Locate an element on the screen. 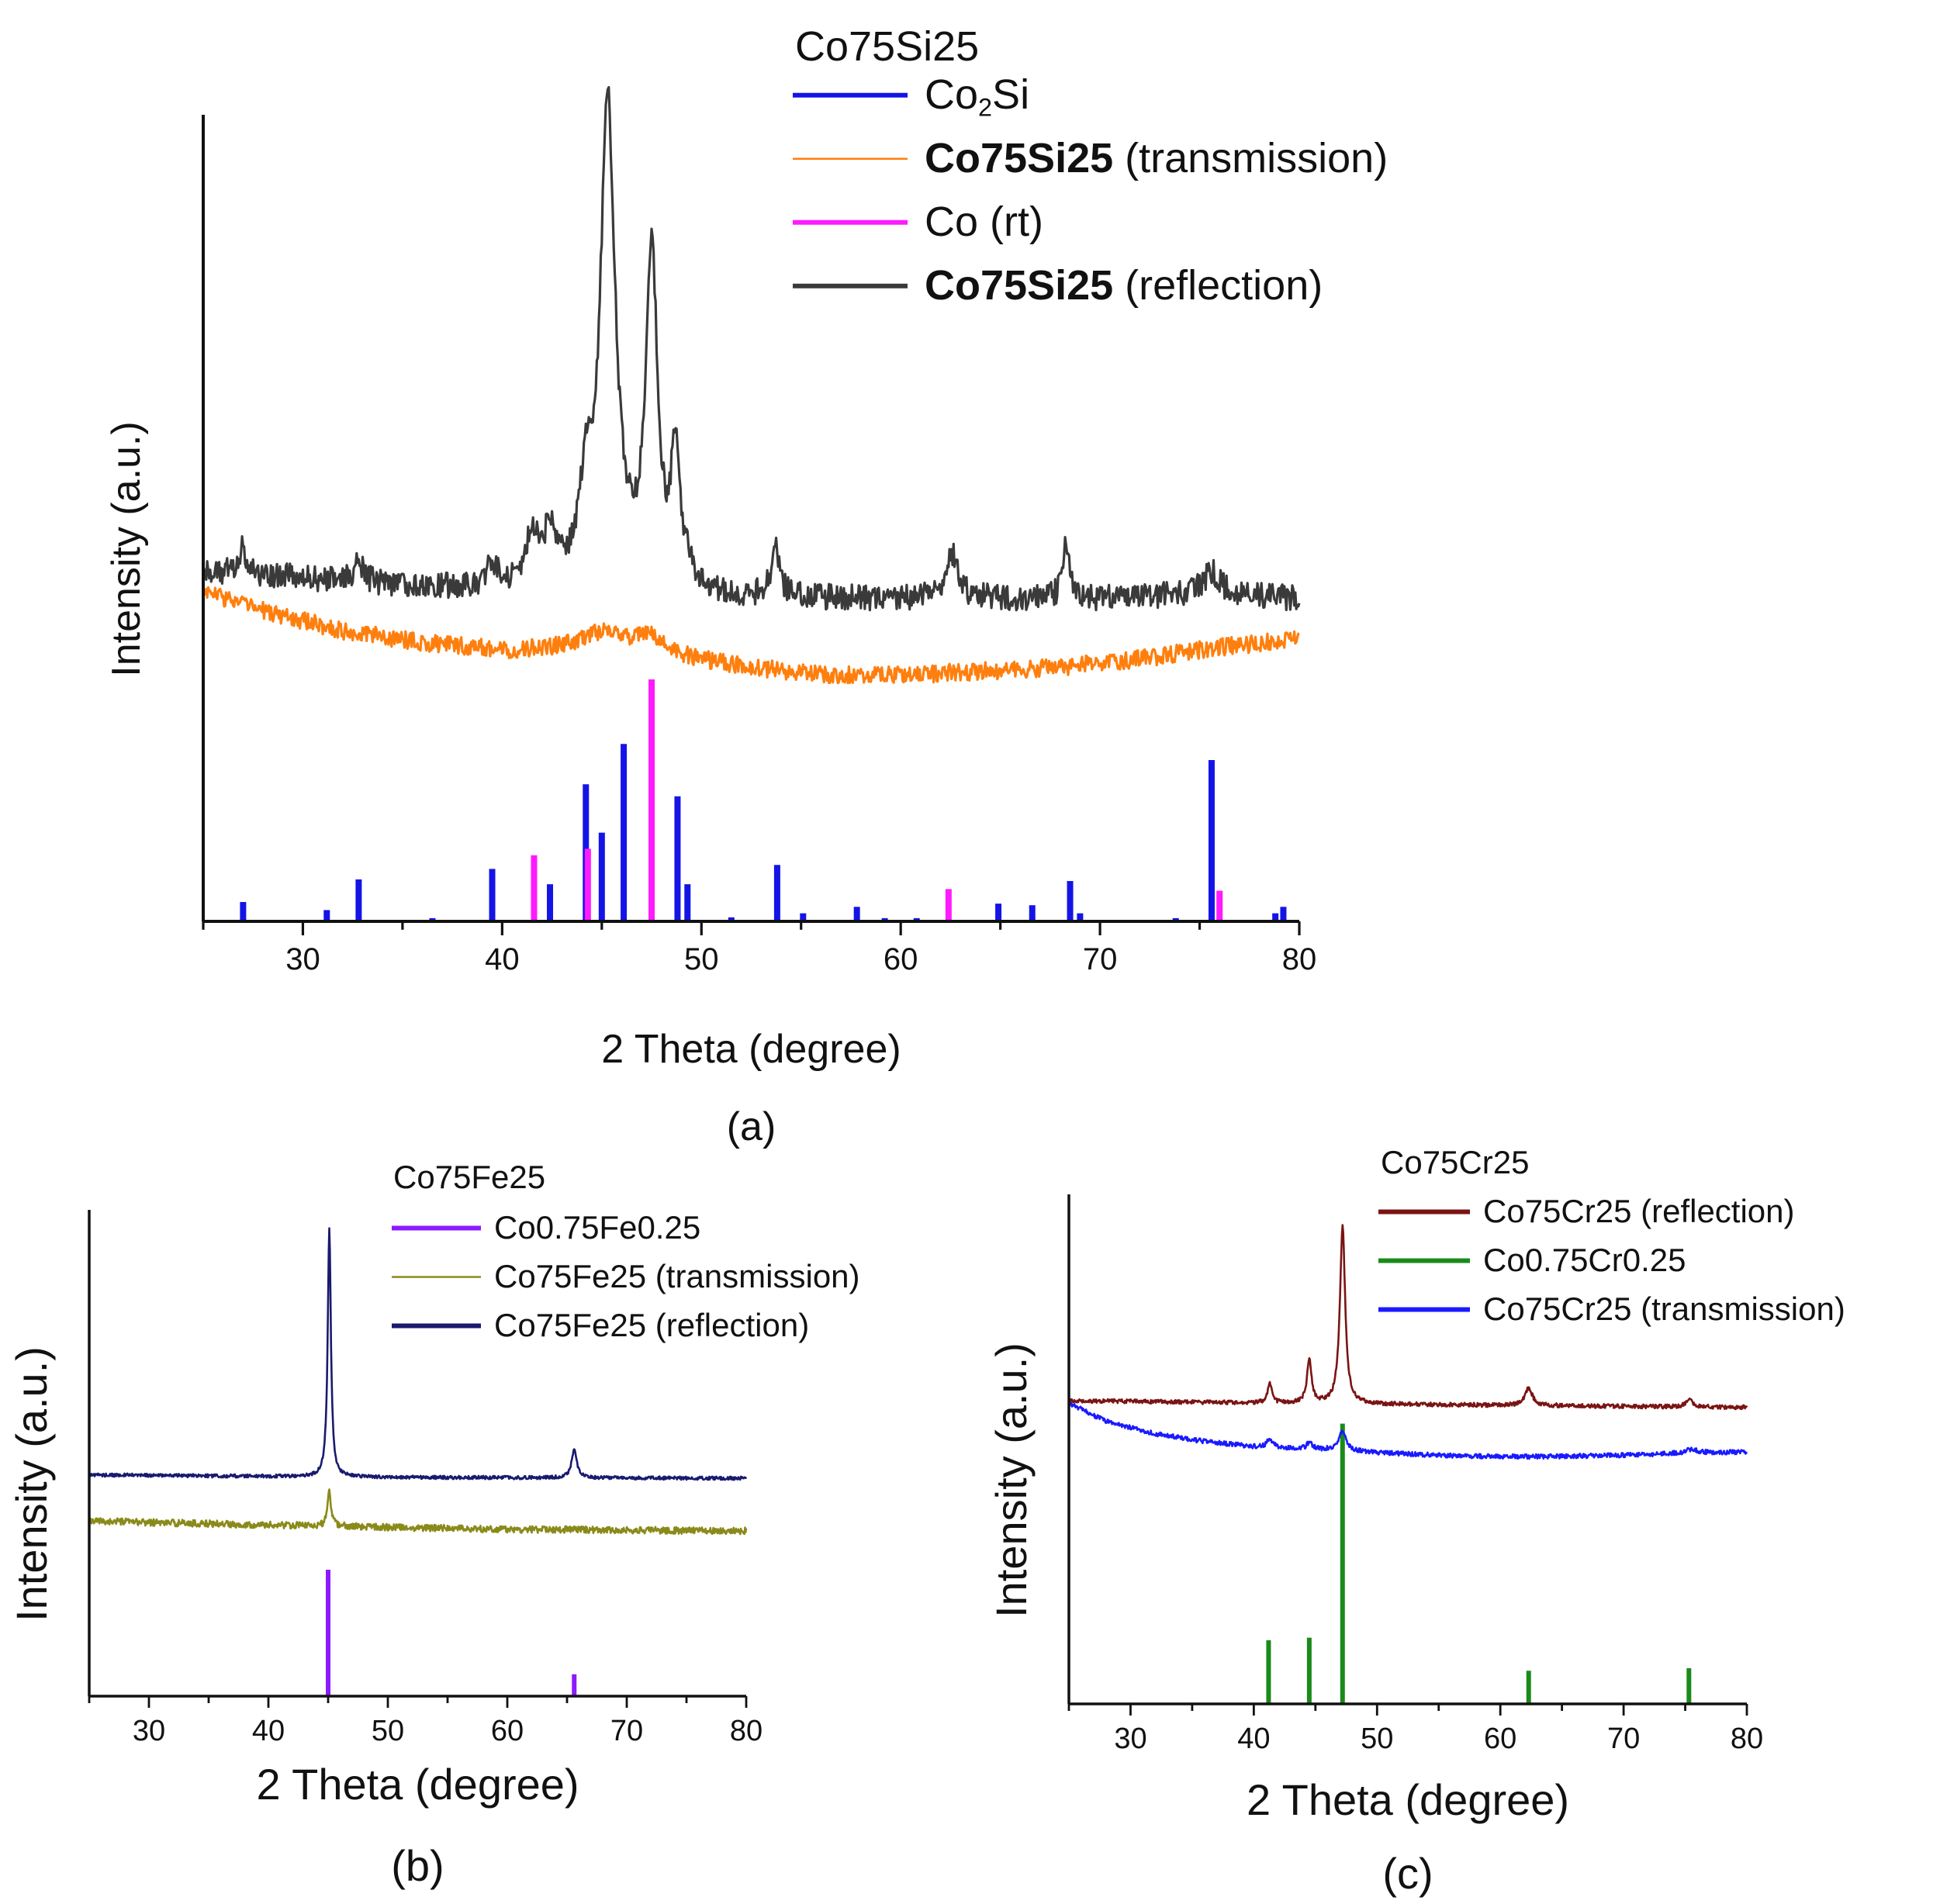 This screenshot has height=1904, width=1940. legend-entry-3: Co75Si25 (reflection) is located at coordinates (1124, 285).